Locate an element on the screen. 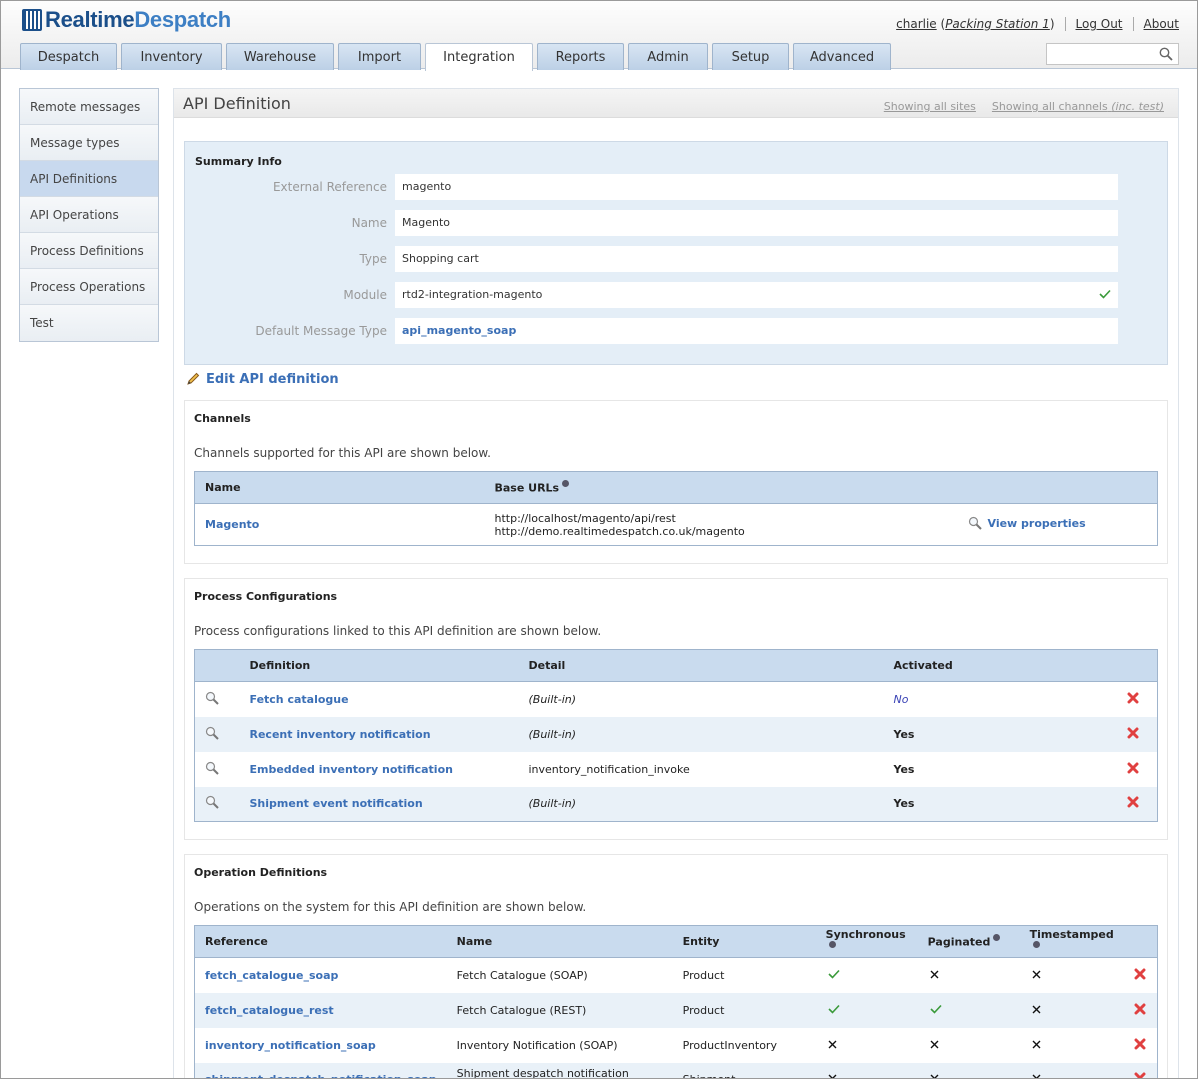 This screenshot has width=1198, height=1079. sidebar-item-test: Test is located at coordinates (89, 323).